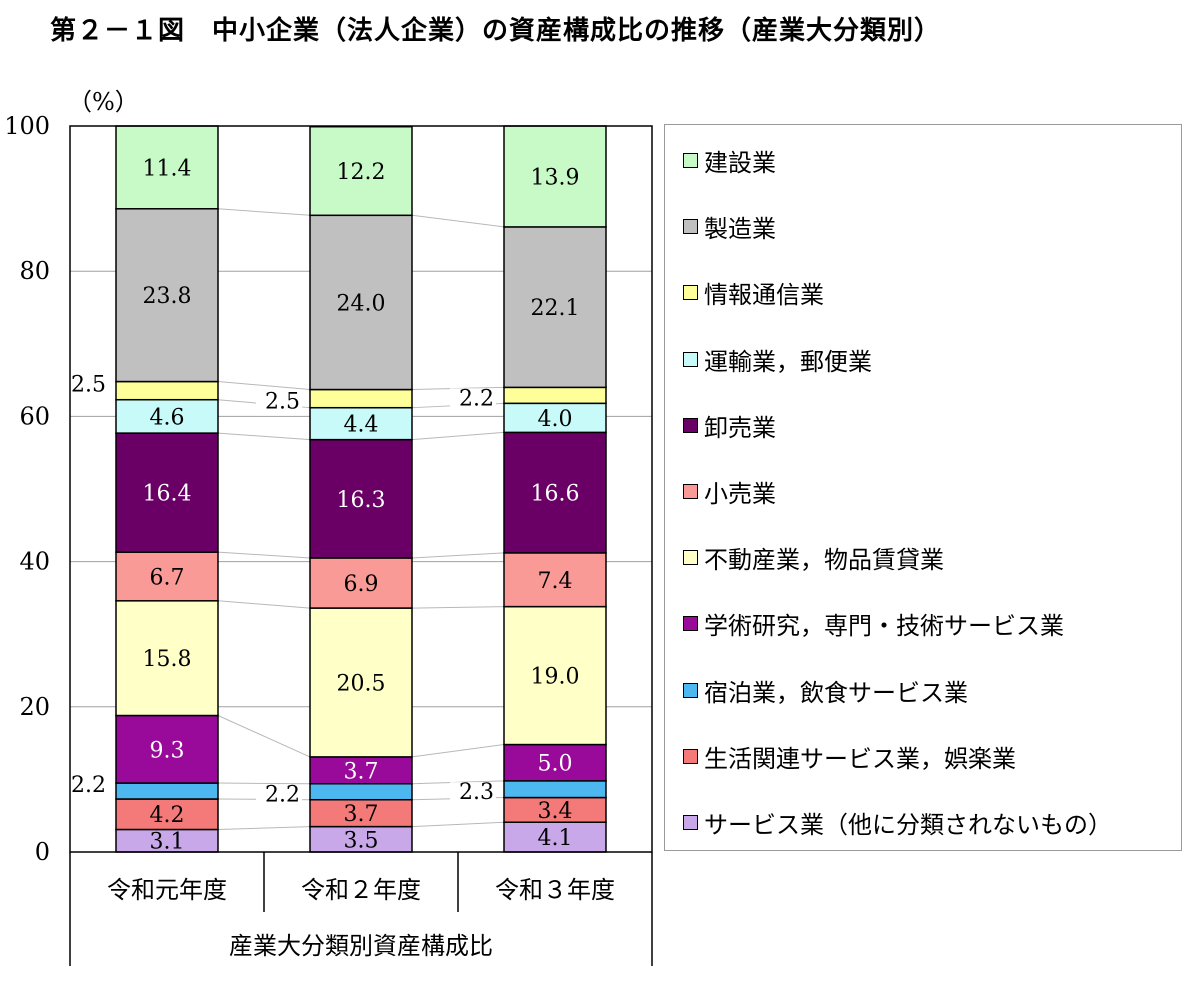 The image size is (1200, 988). I want to click on legend-label: 運輸業，郵便業, so click(788, 361).